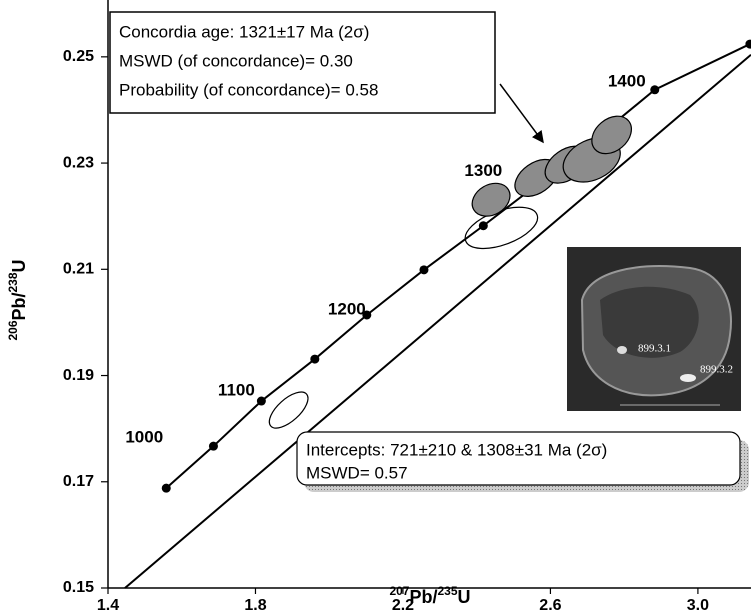 This screenshot has width=751, height=610. Describe the element at coordinates (255, 603) in the screenshot. I see `x-tick-label: 1.8` at that location.